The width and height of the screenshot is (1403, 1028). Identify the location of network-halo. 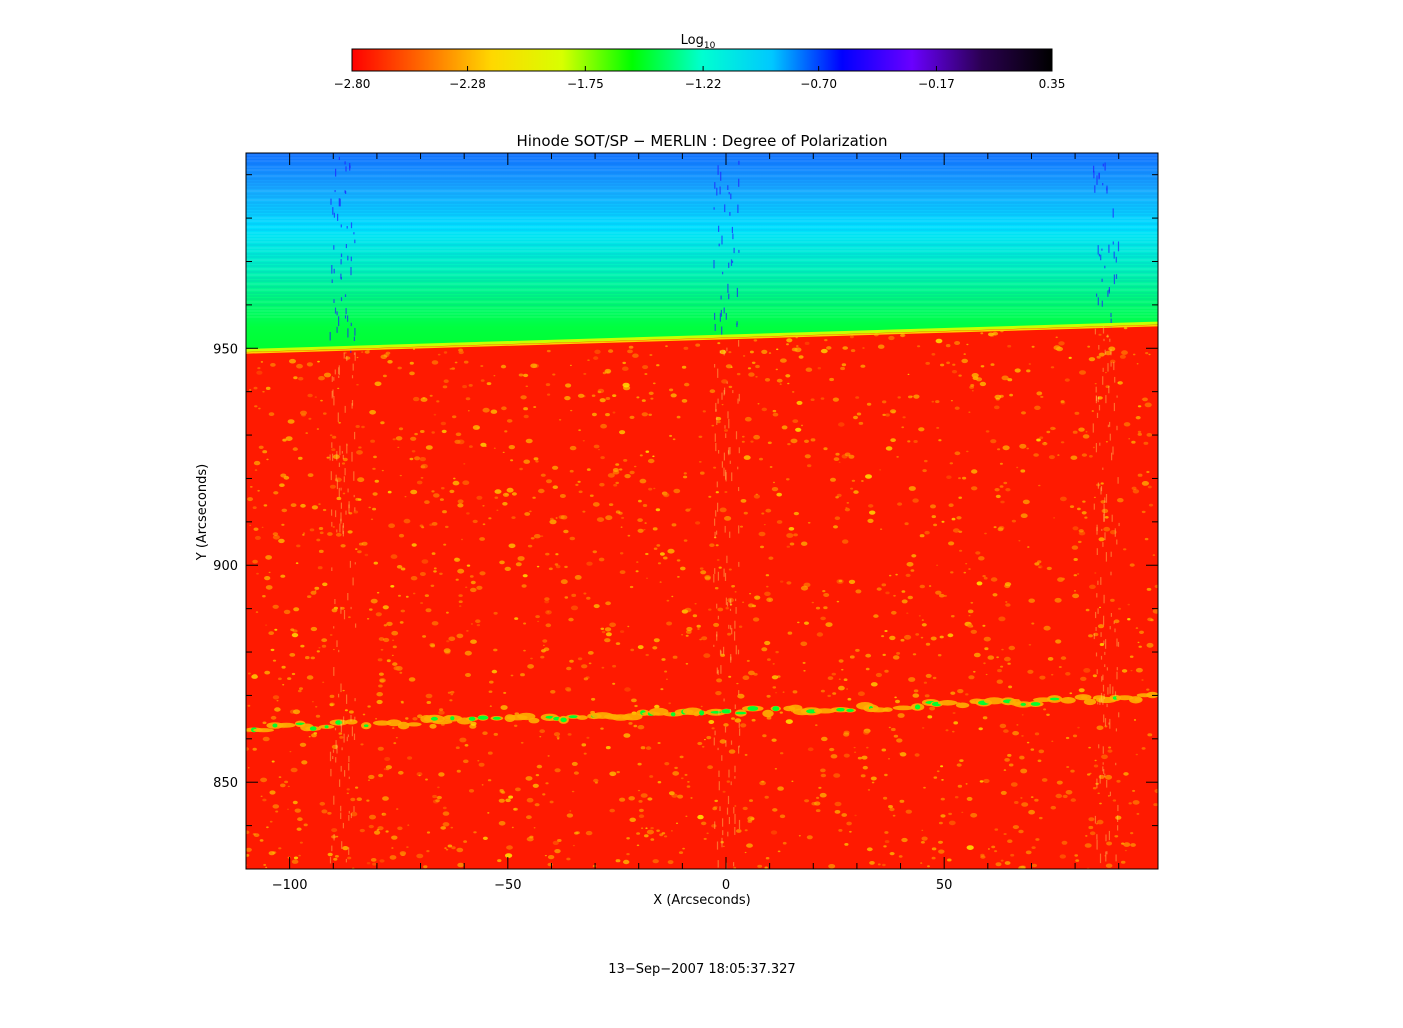
(1083, 697).